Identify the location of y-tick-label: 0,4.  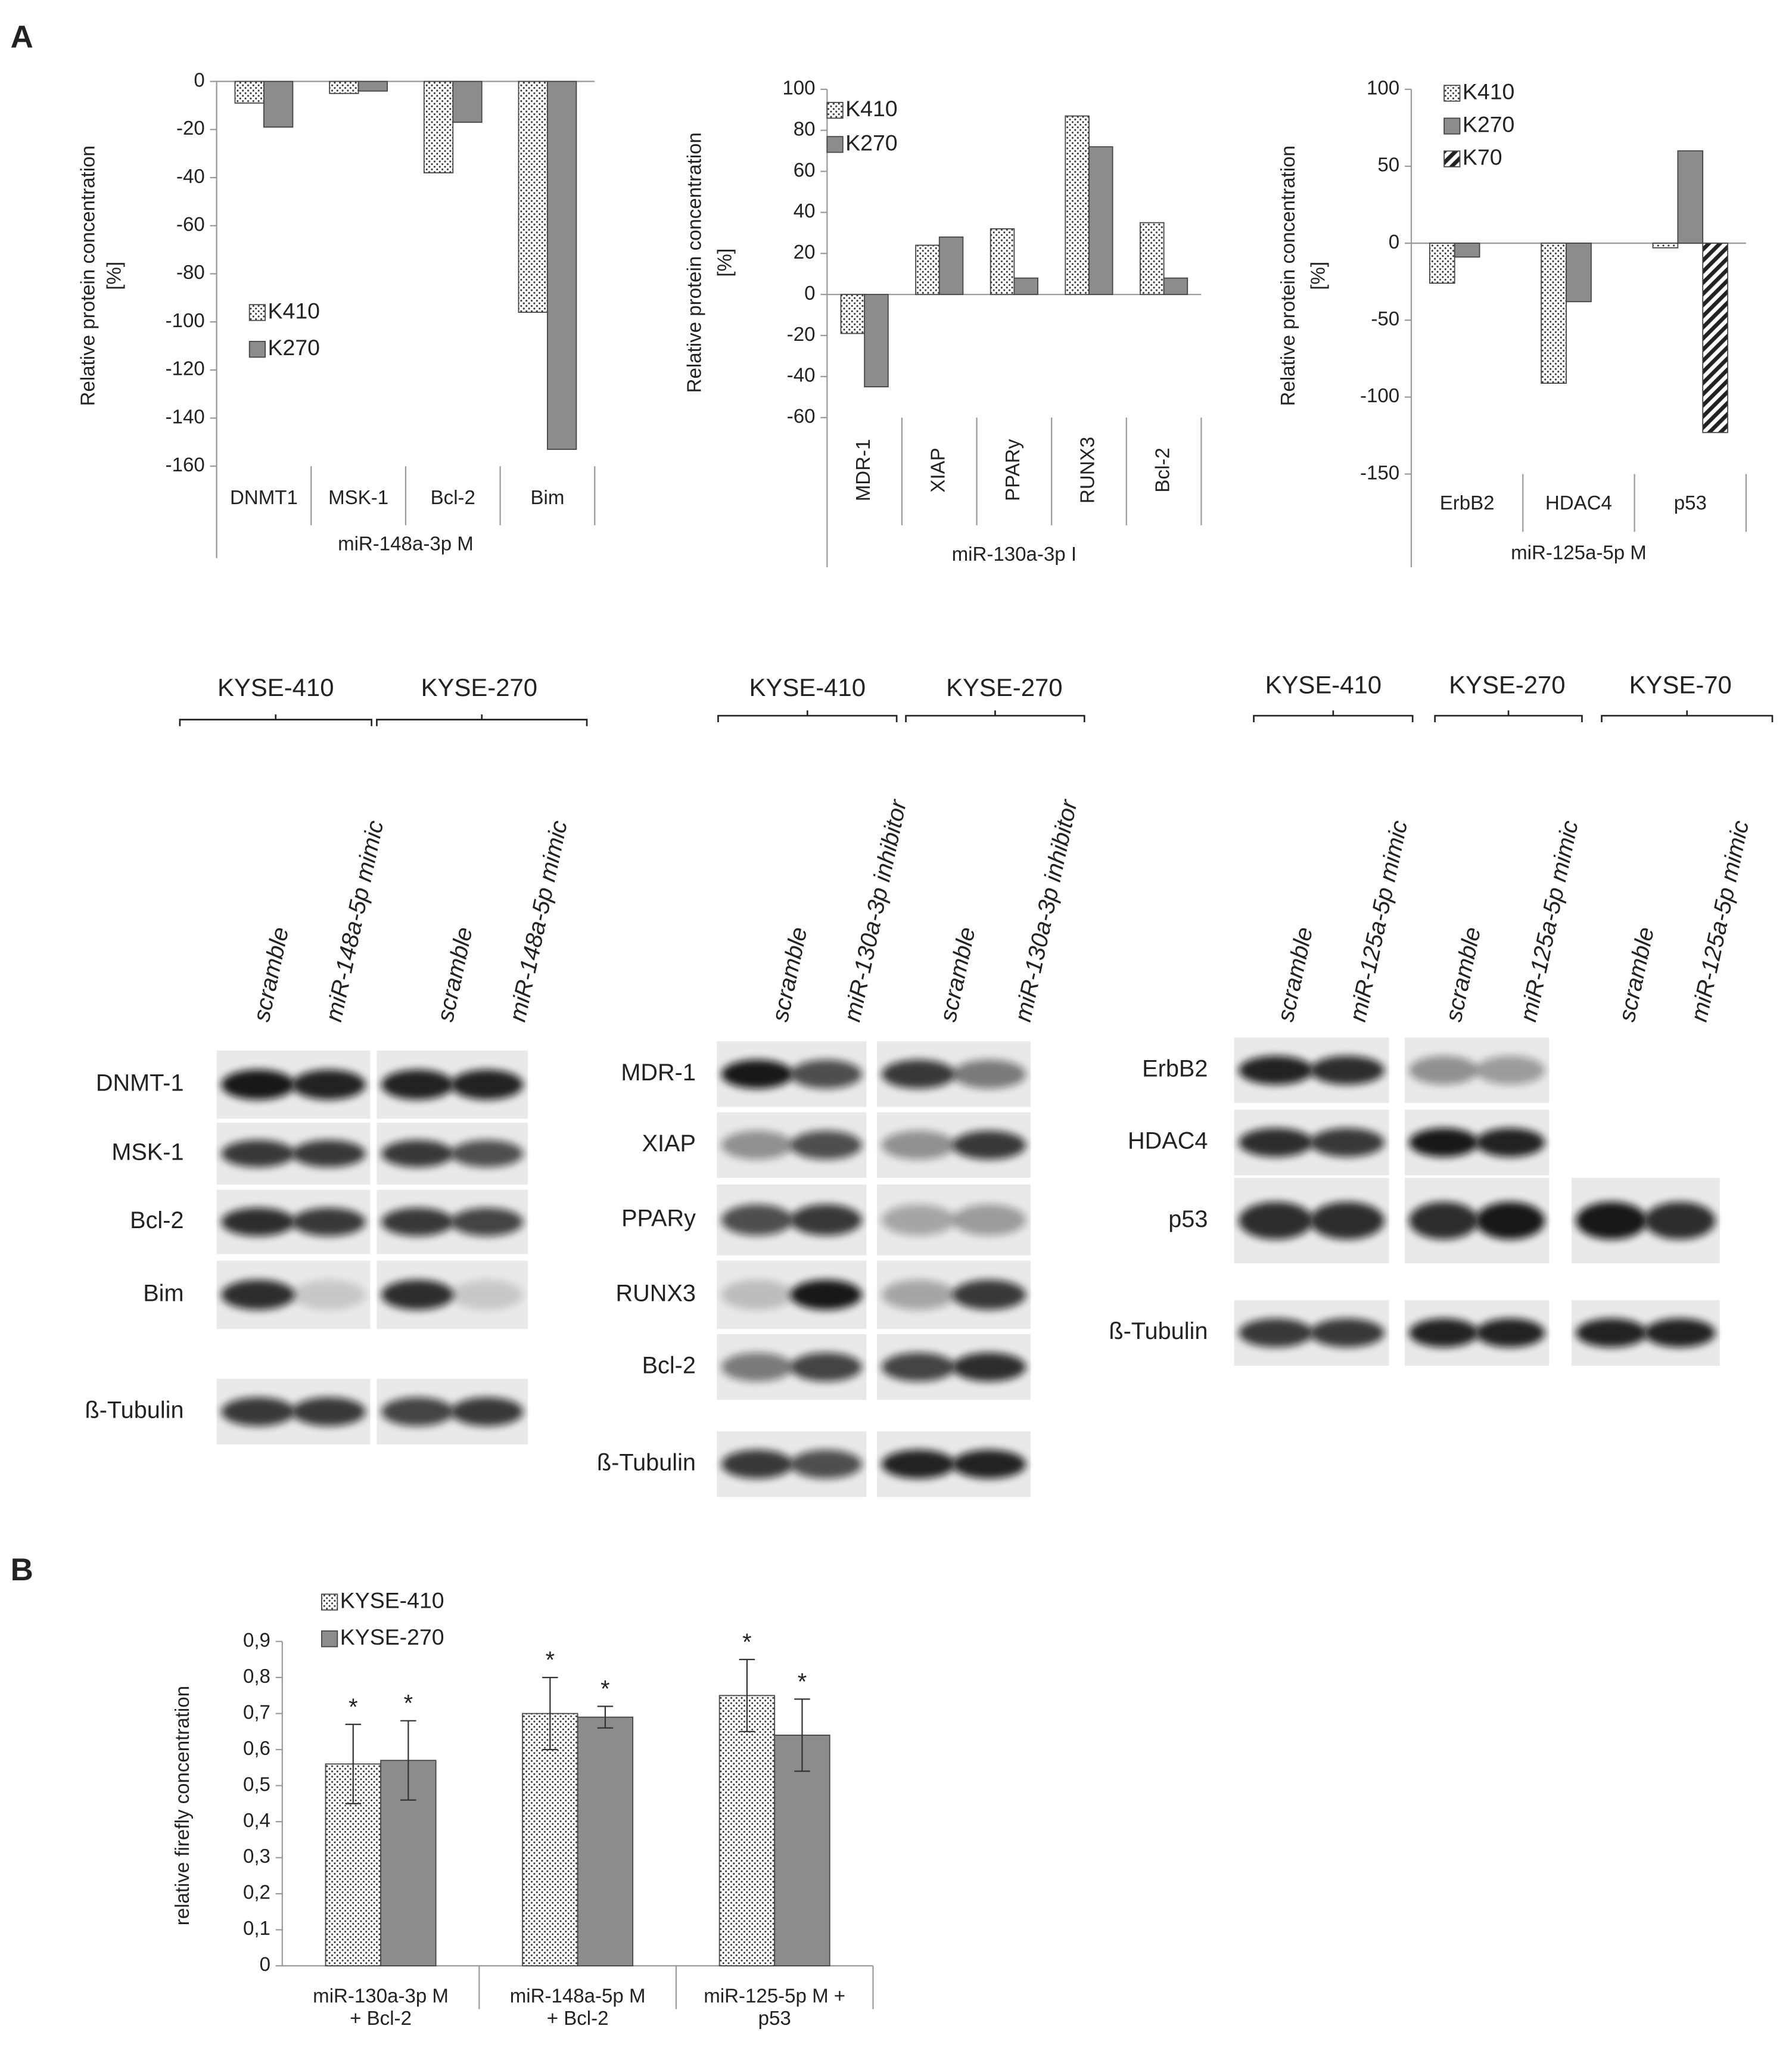
(256, 1821).